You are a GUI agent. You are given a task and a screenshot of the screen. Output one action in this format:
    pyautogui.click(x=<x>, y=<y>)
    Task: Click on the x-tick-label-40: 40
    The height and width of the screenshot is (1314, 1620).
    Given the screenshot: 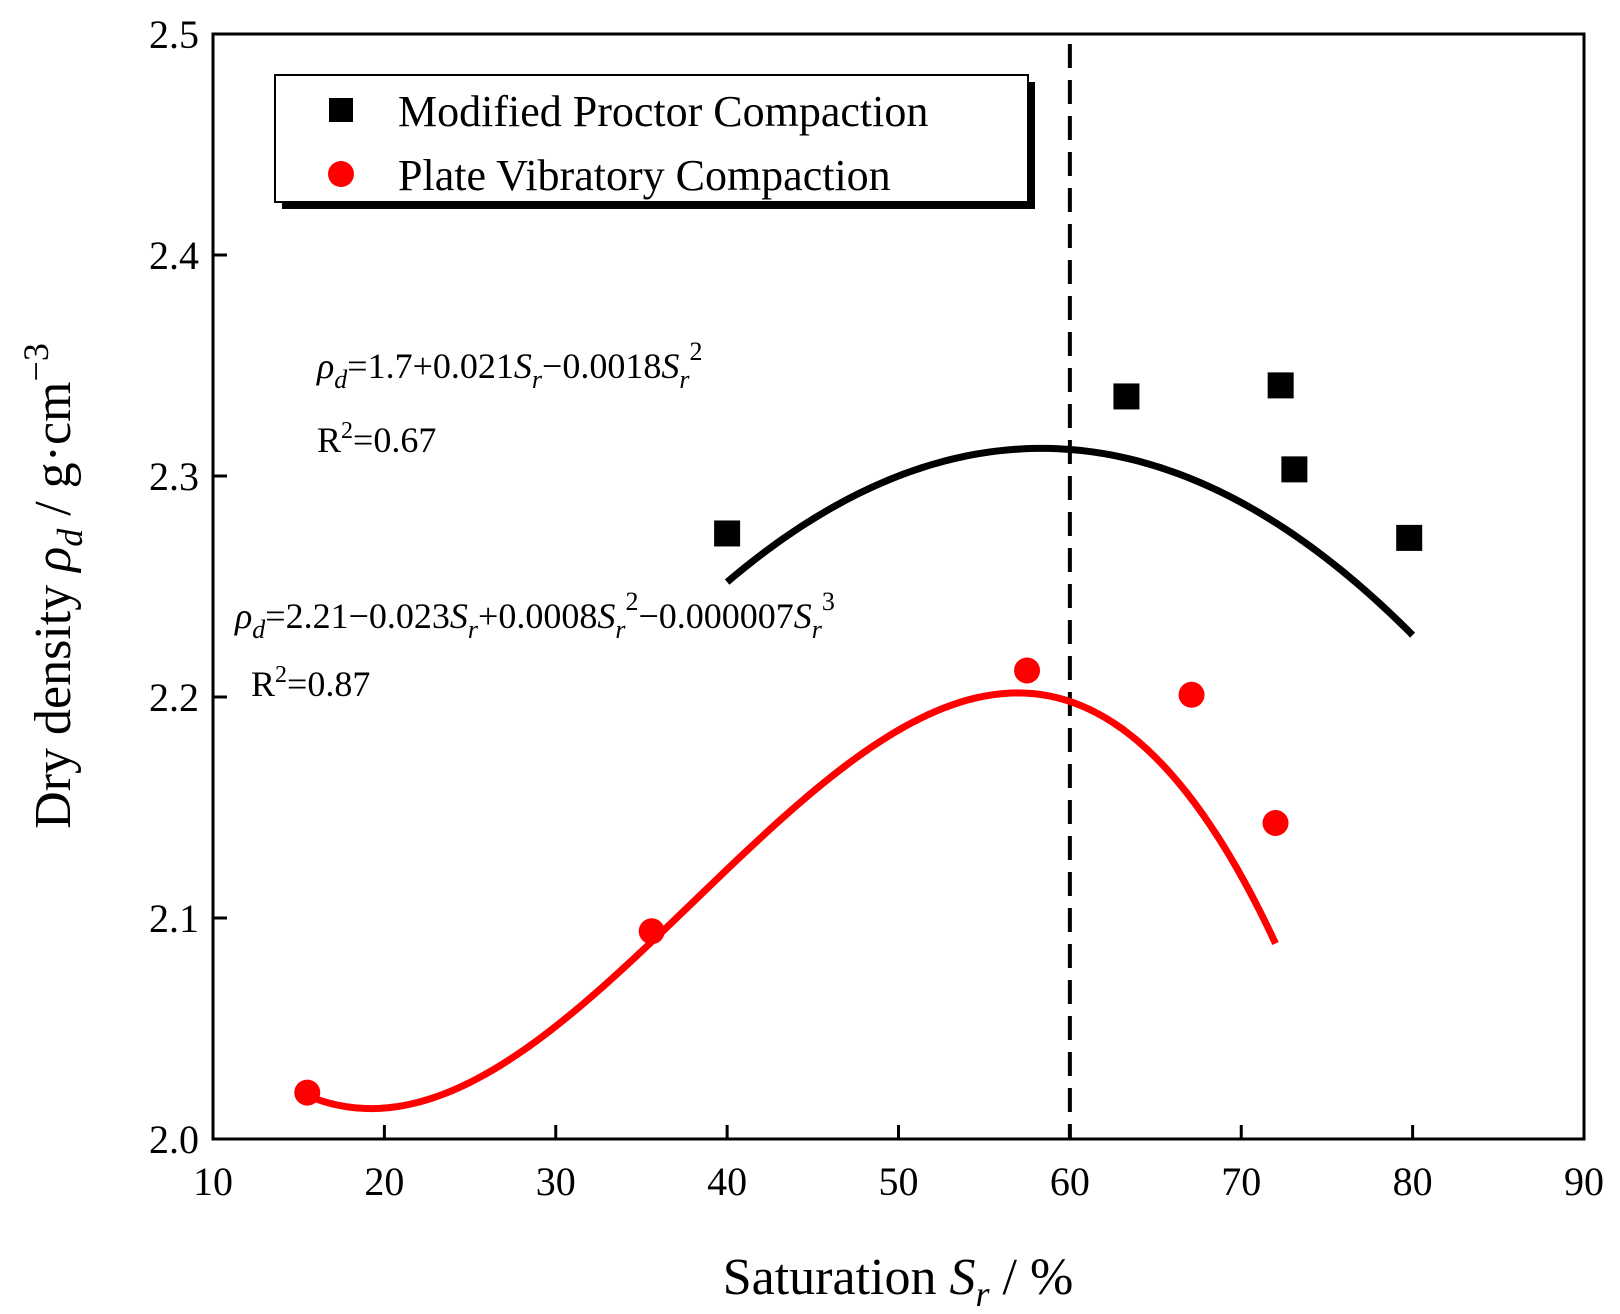 What is the action you would take?
    pyautogui.click(x=727, y=1181)
    